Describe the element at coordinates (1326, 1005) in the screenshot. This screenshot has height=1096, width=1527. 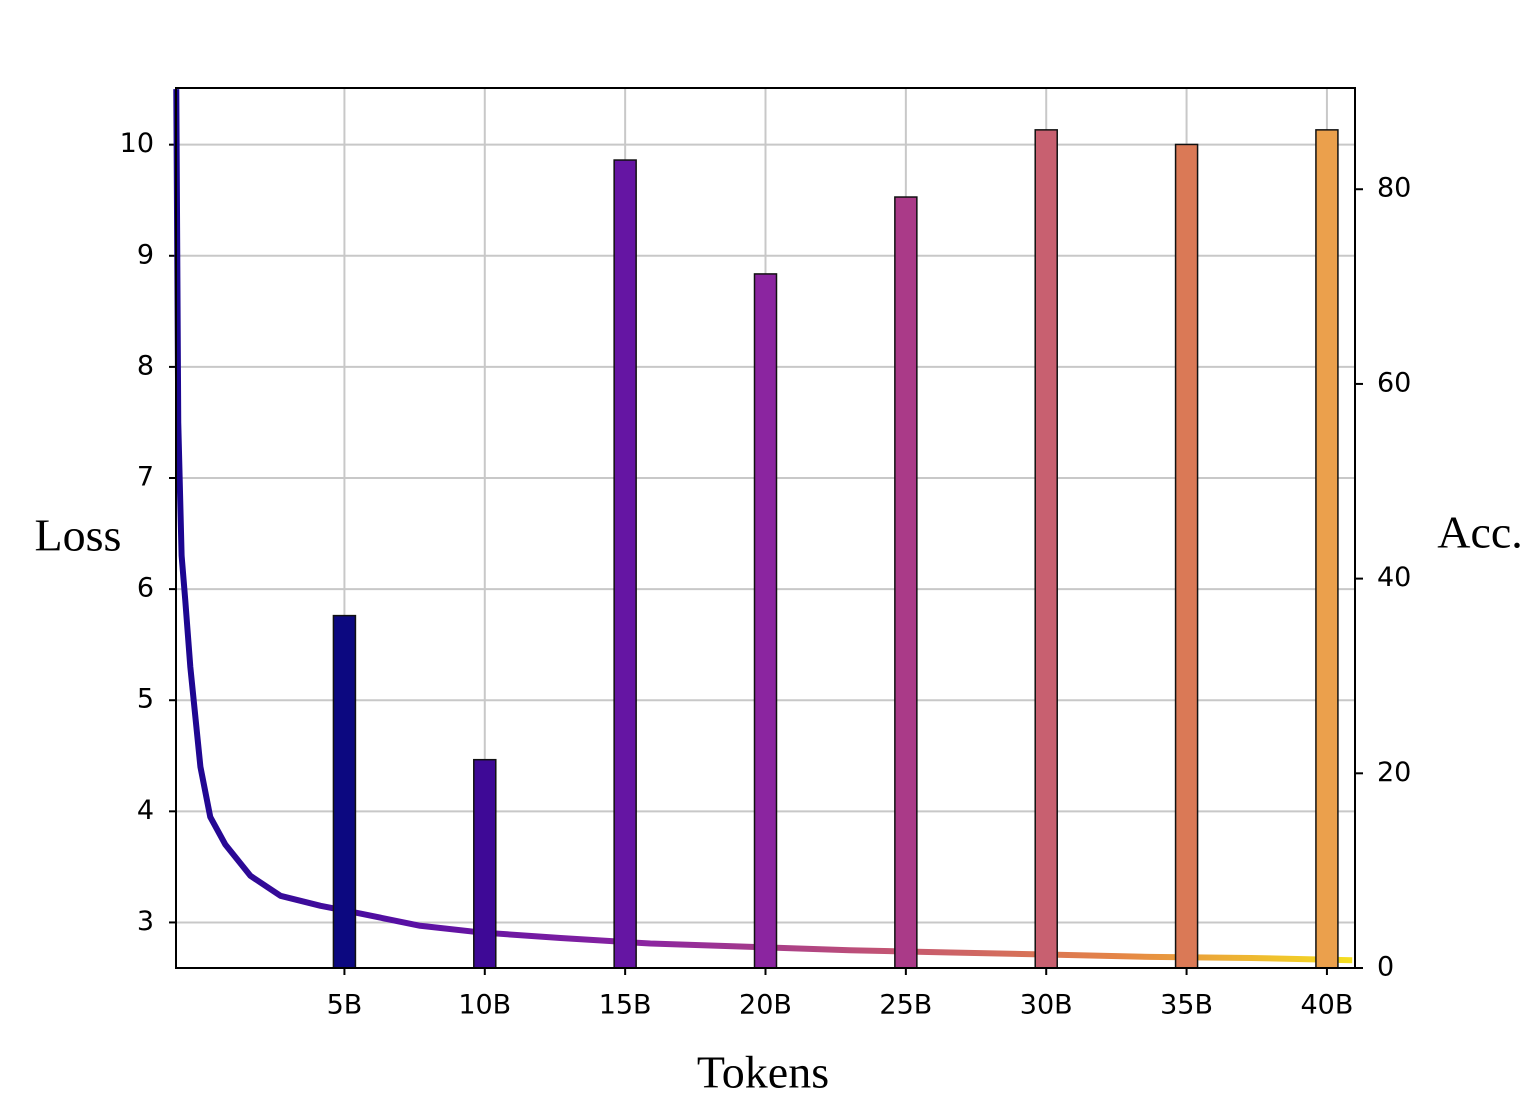
I see `x-tick-label: 40B` at that location.